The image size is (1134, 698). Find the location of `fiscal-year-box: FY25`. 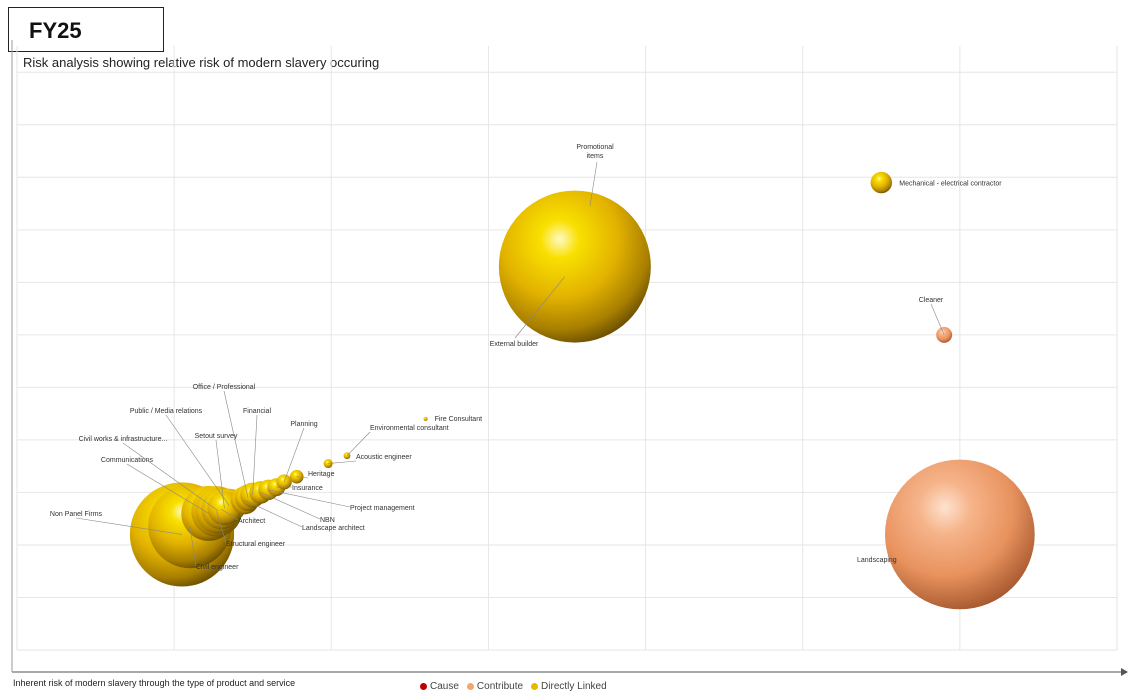

fiscal-year-box: FY25 is located at coordinates (86, 29).